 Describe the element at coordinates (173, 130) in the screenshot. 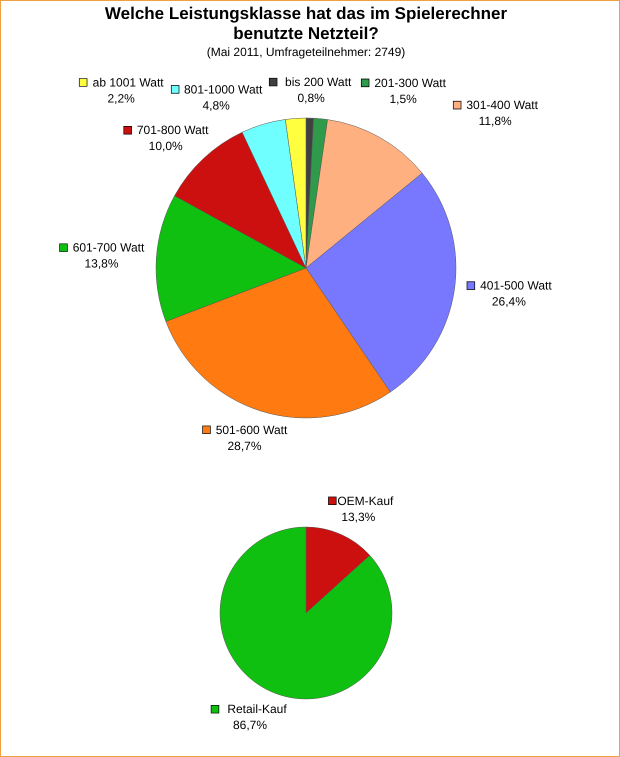

I see `legend-label: 701-800 Watt` at that location.